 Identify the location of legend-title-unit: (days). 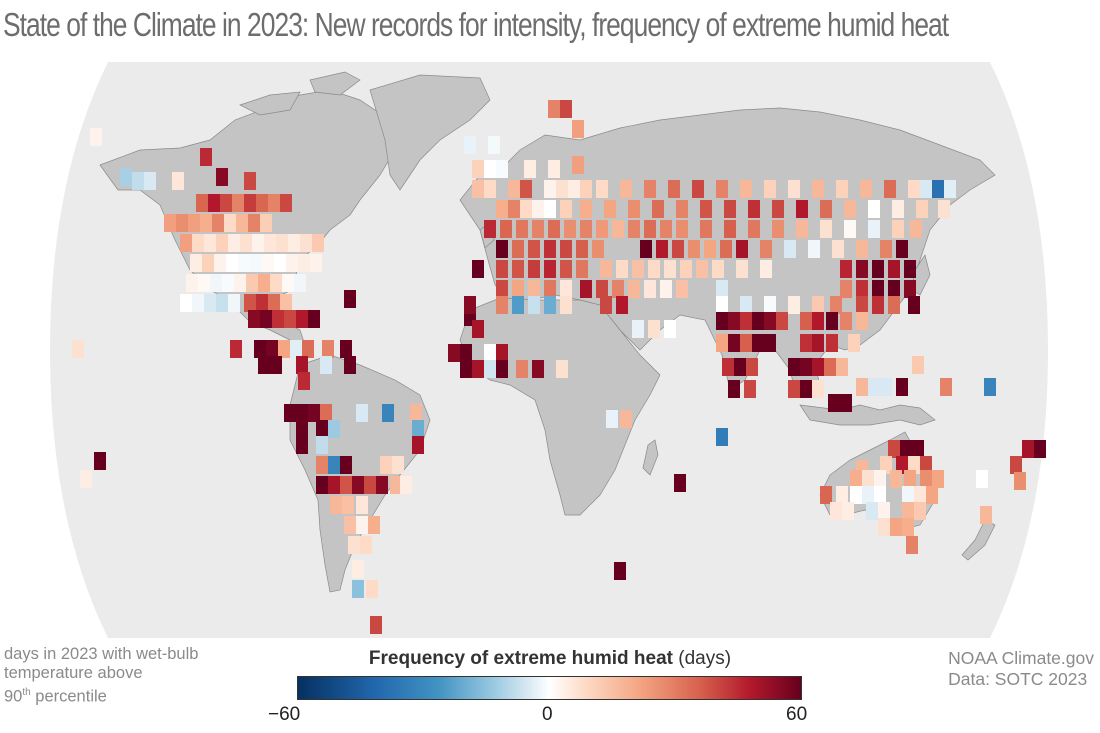
(702, 658).